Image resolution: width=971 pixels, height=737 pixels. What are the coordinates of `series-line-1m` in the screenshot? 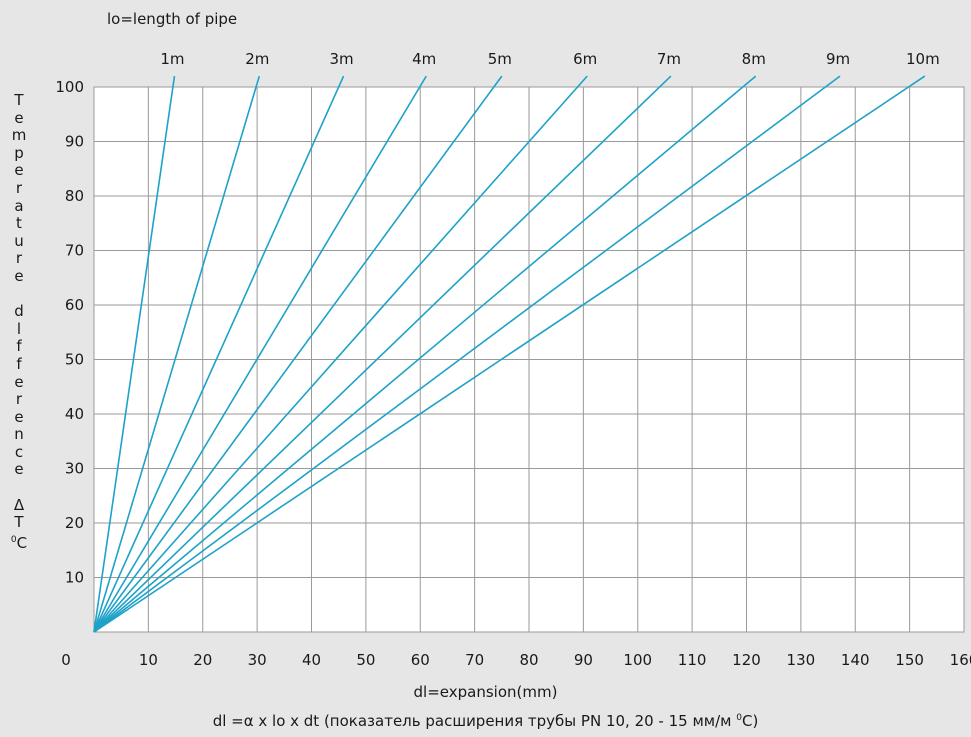 It's located at (134, 354).